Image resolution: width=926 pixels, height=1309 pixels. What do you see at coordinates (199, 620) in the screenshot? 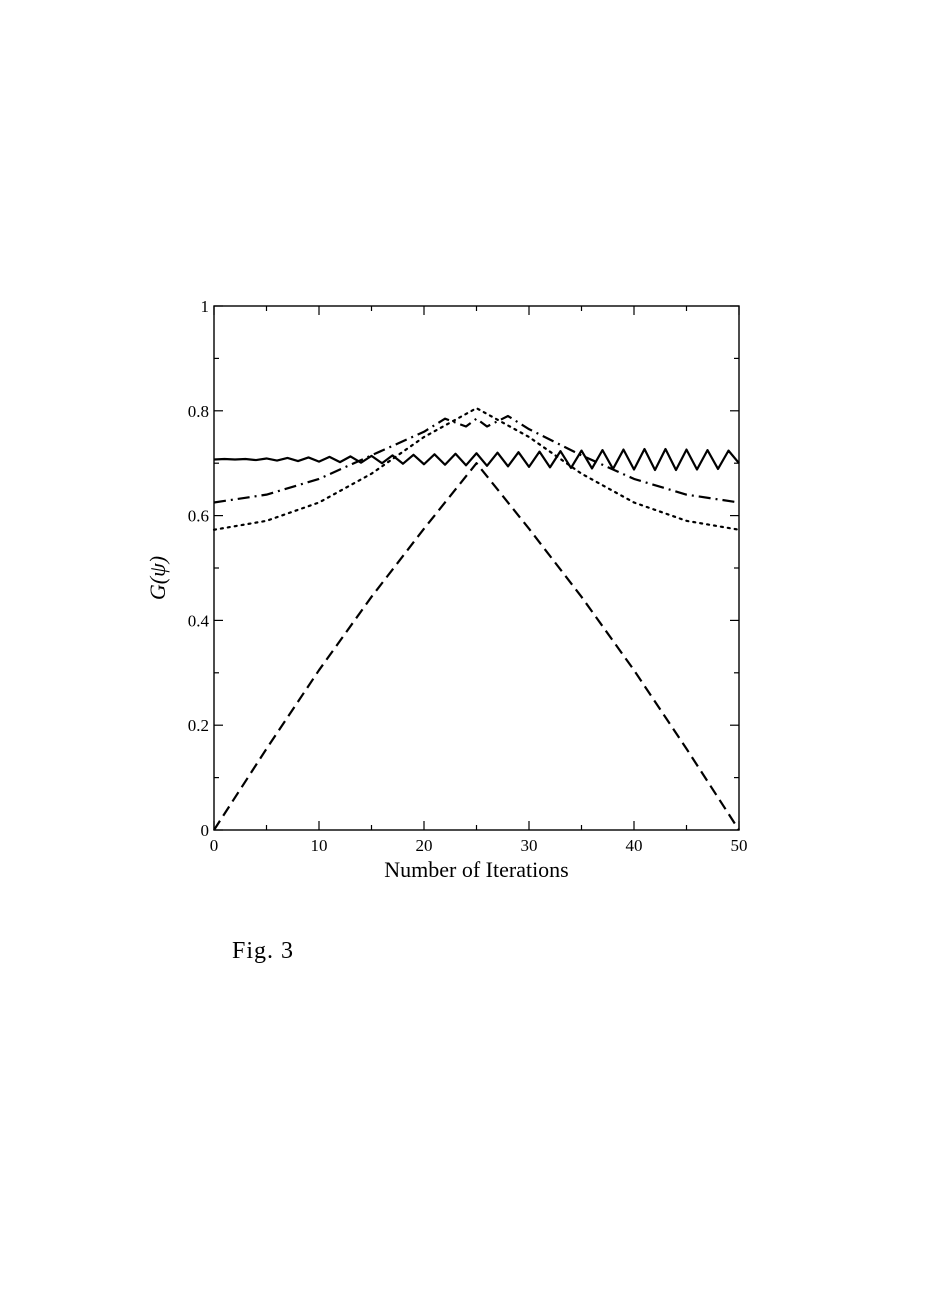
I see `y-tick-label: 0.4` at bounding box center [199, 620].